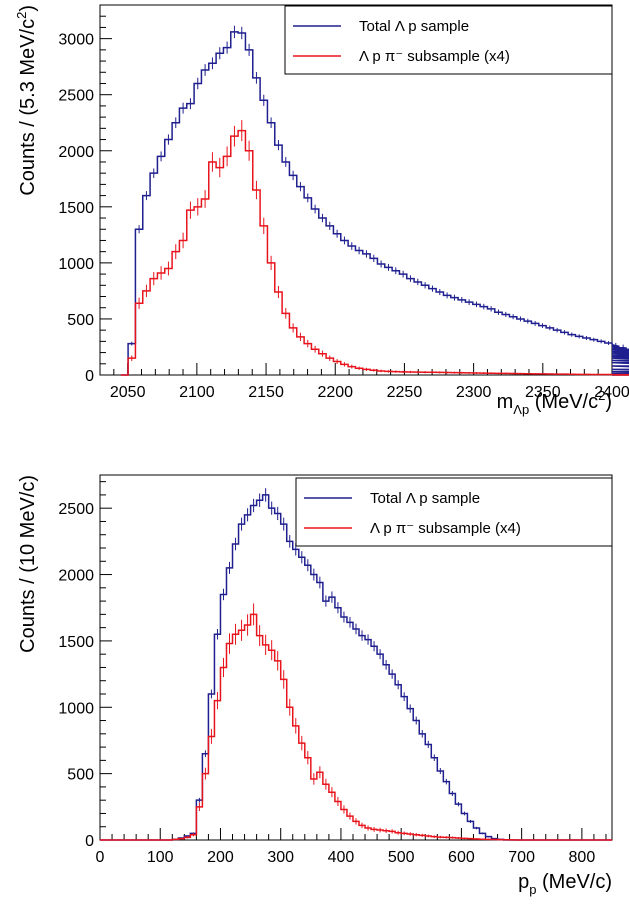 The image size is (629, 904). I want to click on x-tick-label: 600, so click(461, 857).